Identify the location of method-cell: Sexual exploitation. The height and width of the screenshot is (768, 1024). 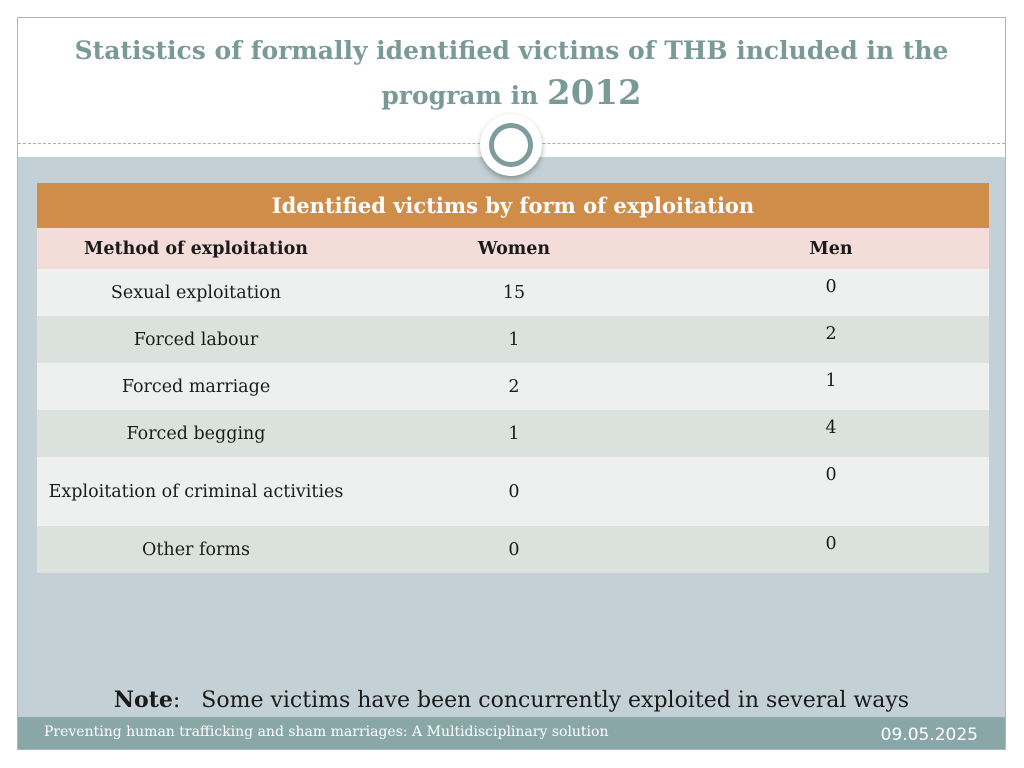
(196, 292).